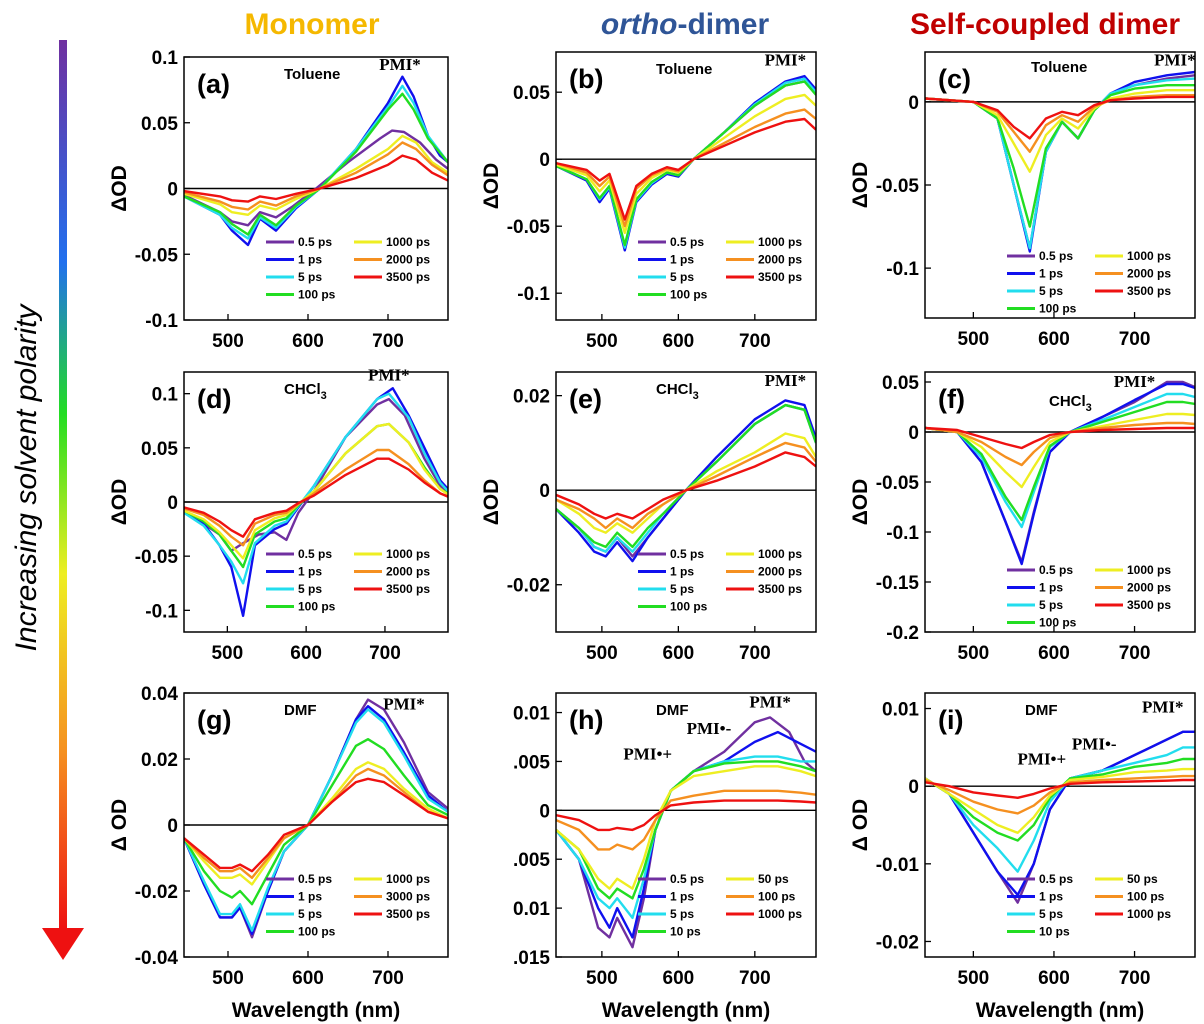 This screenshot has height=1024, width=1204. What do you see at coordinates (310, 589) in the screenshot?
I see `legend-label: 5 ps` at bounding box center [310, 589].